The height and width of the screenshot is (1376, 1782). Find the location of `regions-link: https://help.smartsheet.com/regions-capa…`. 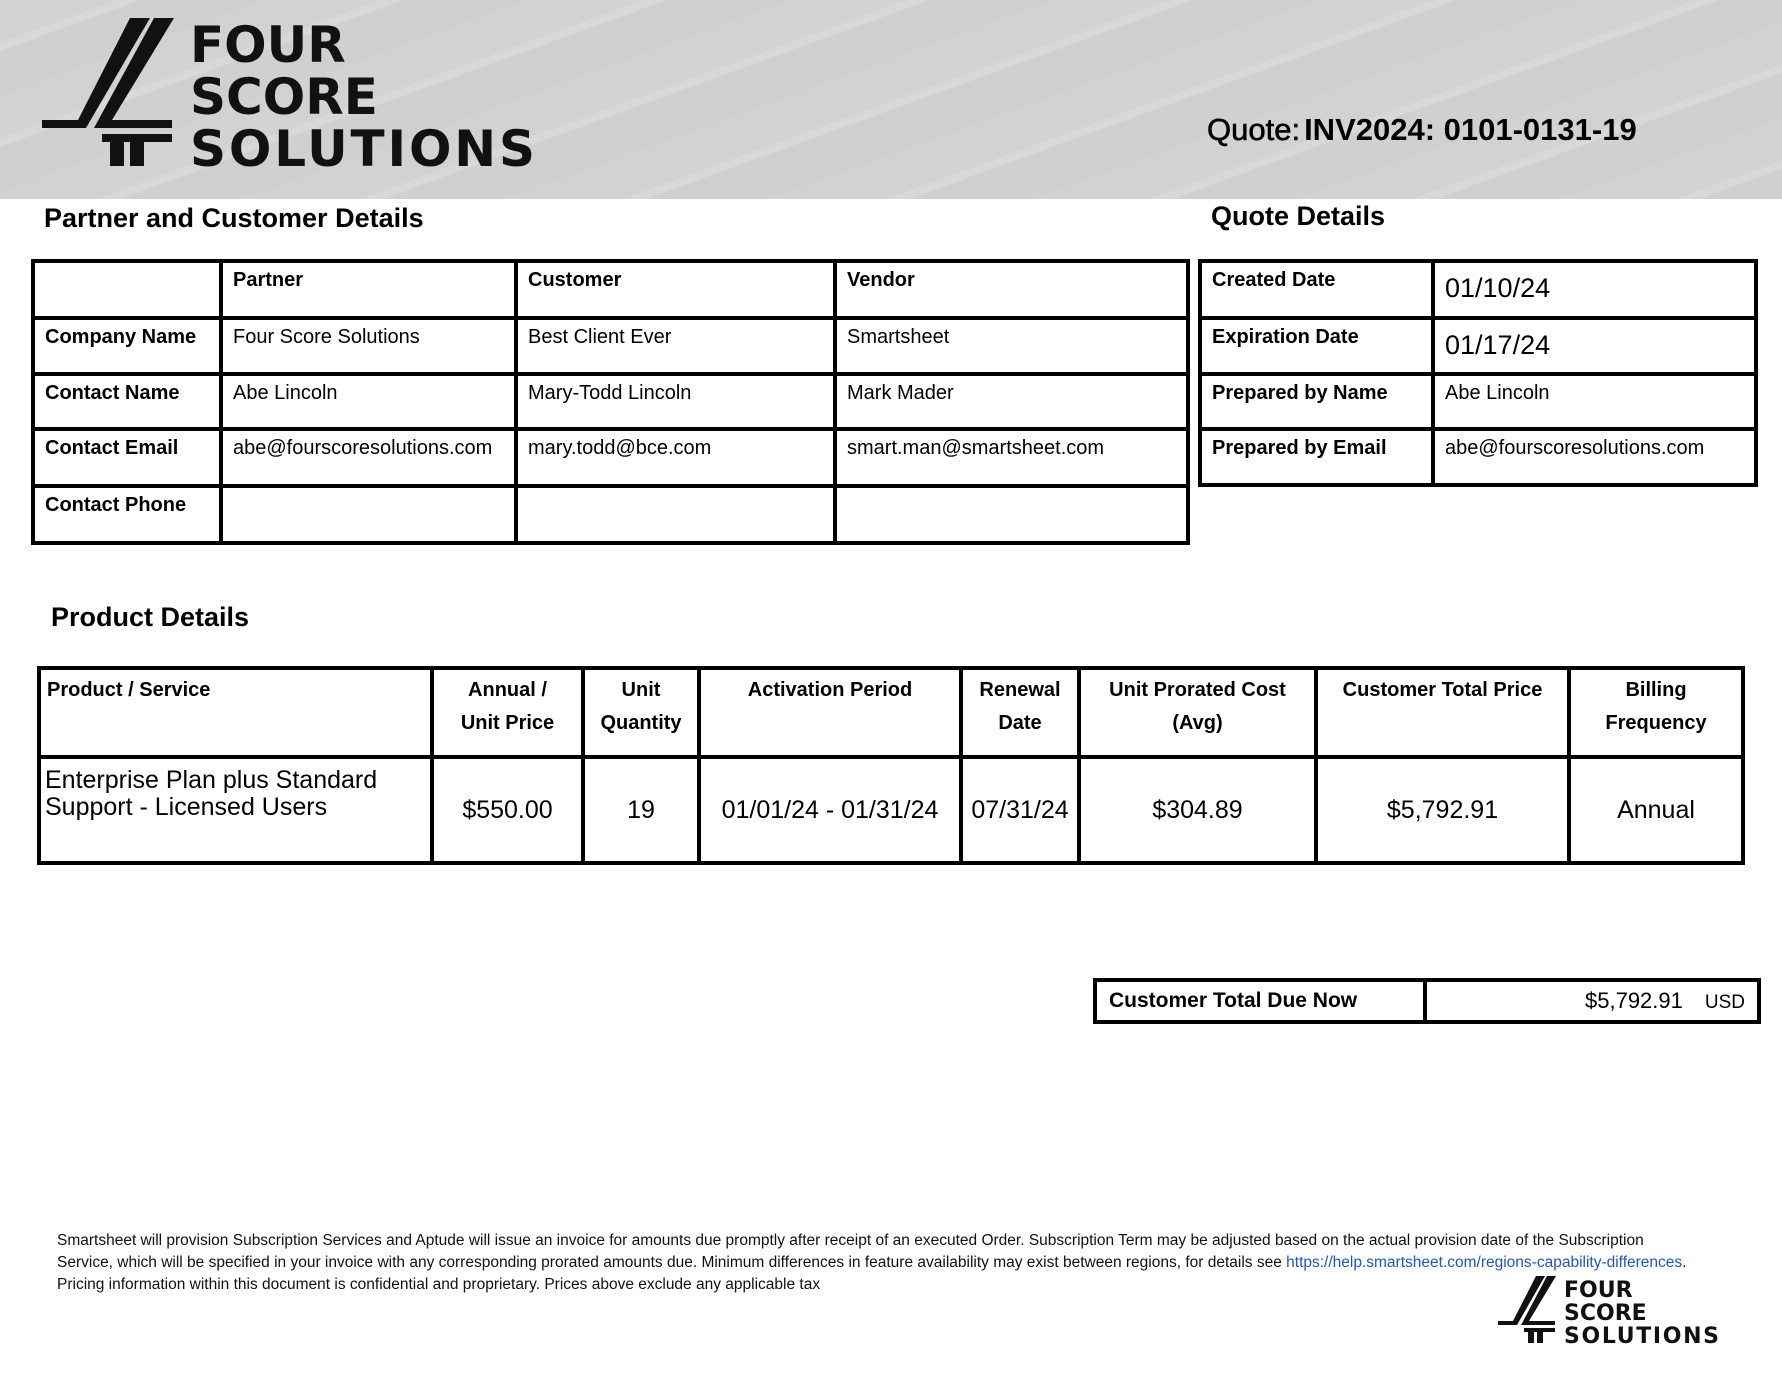

regions-link: https://help.smartsheet.com/regions-capa… is located at coordinates (1484, 1262).